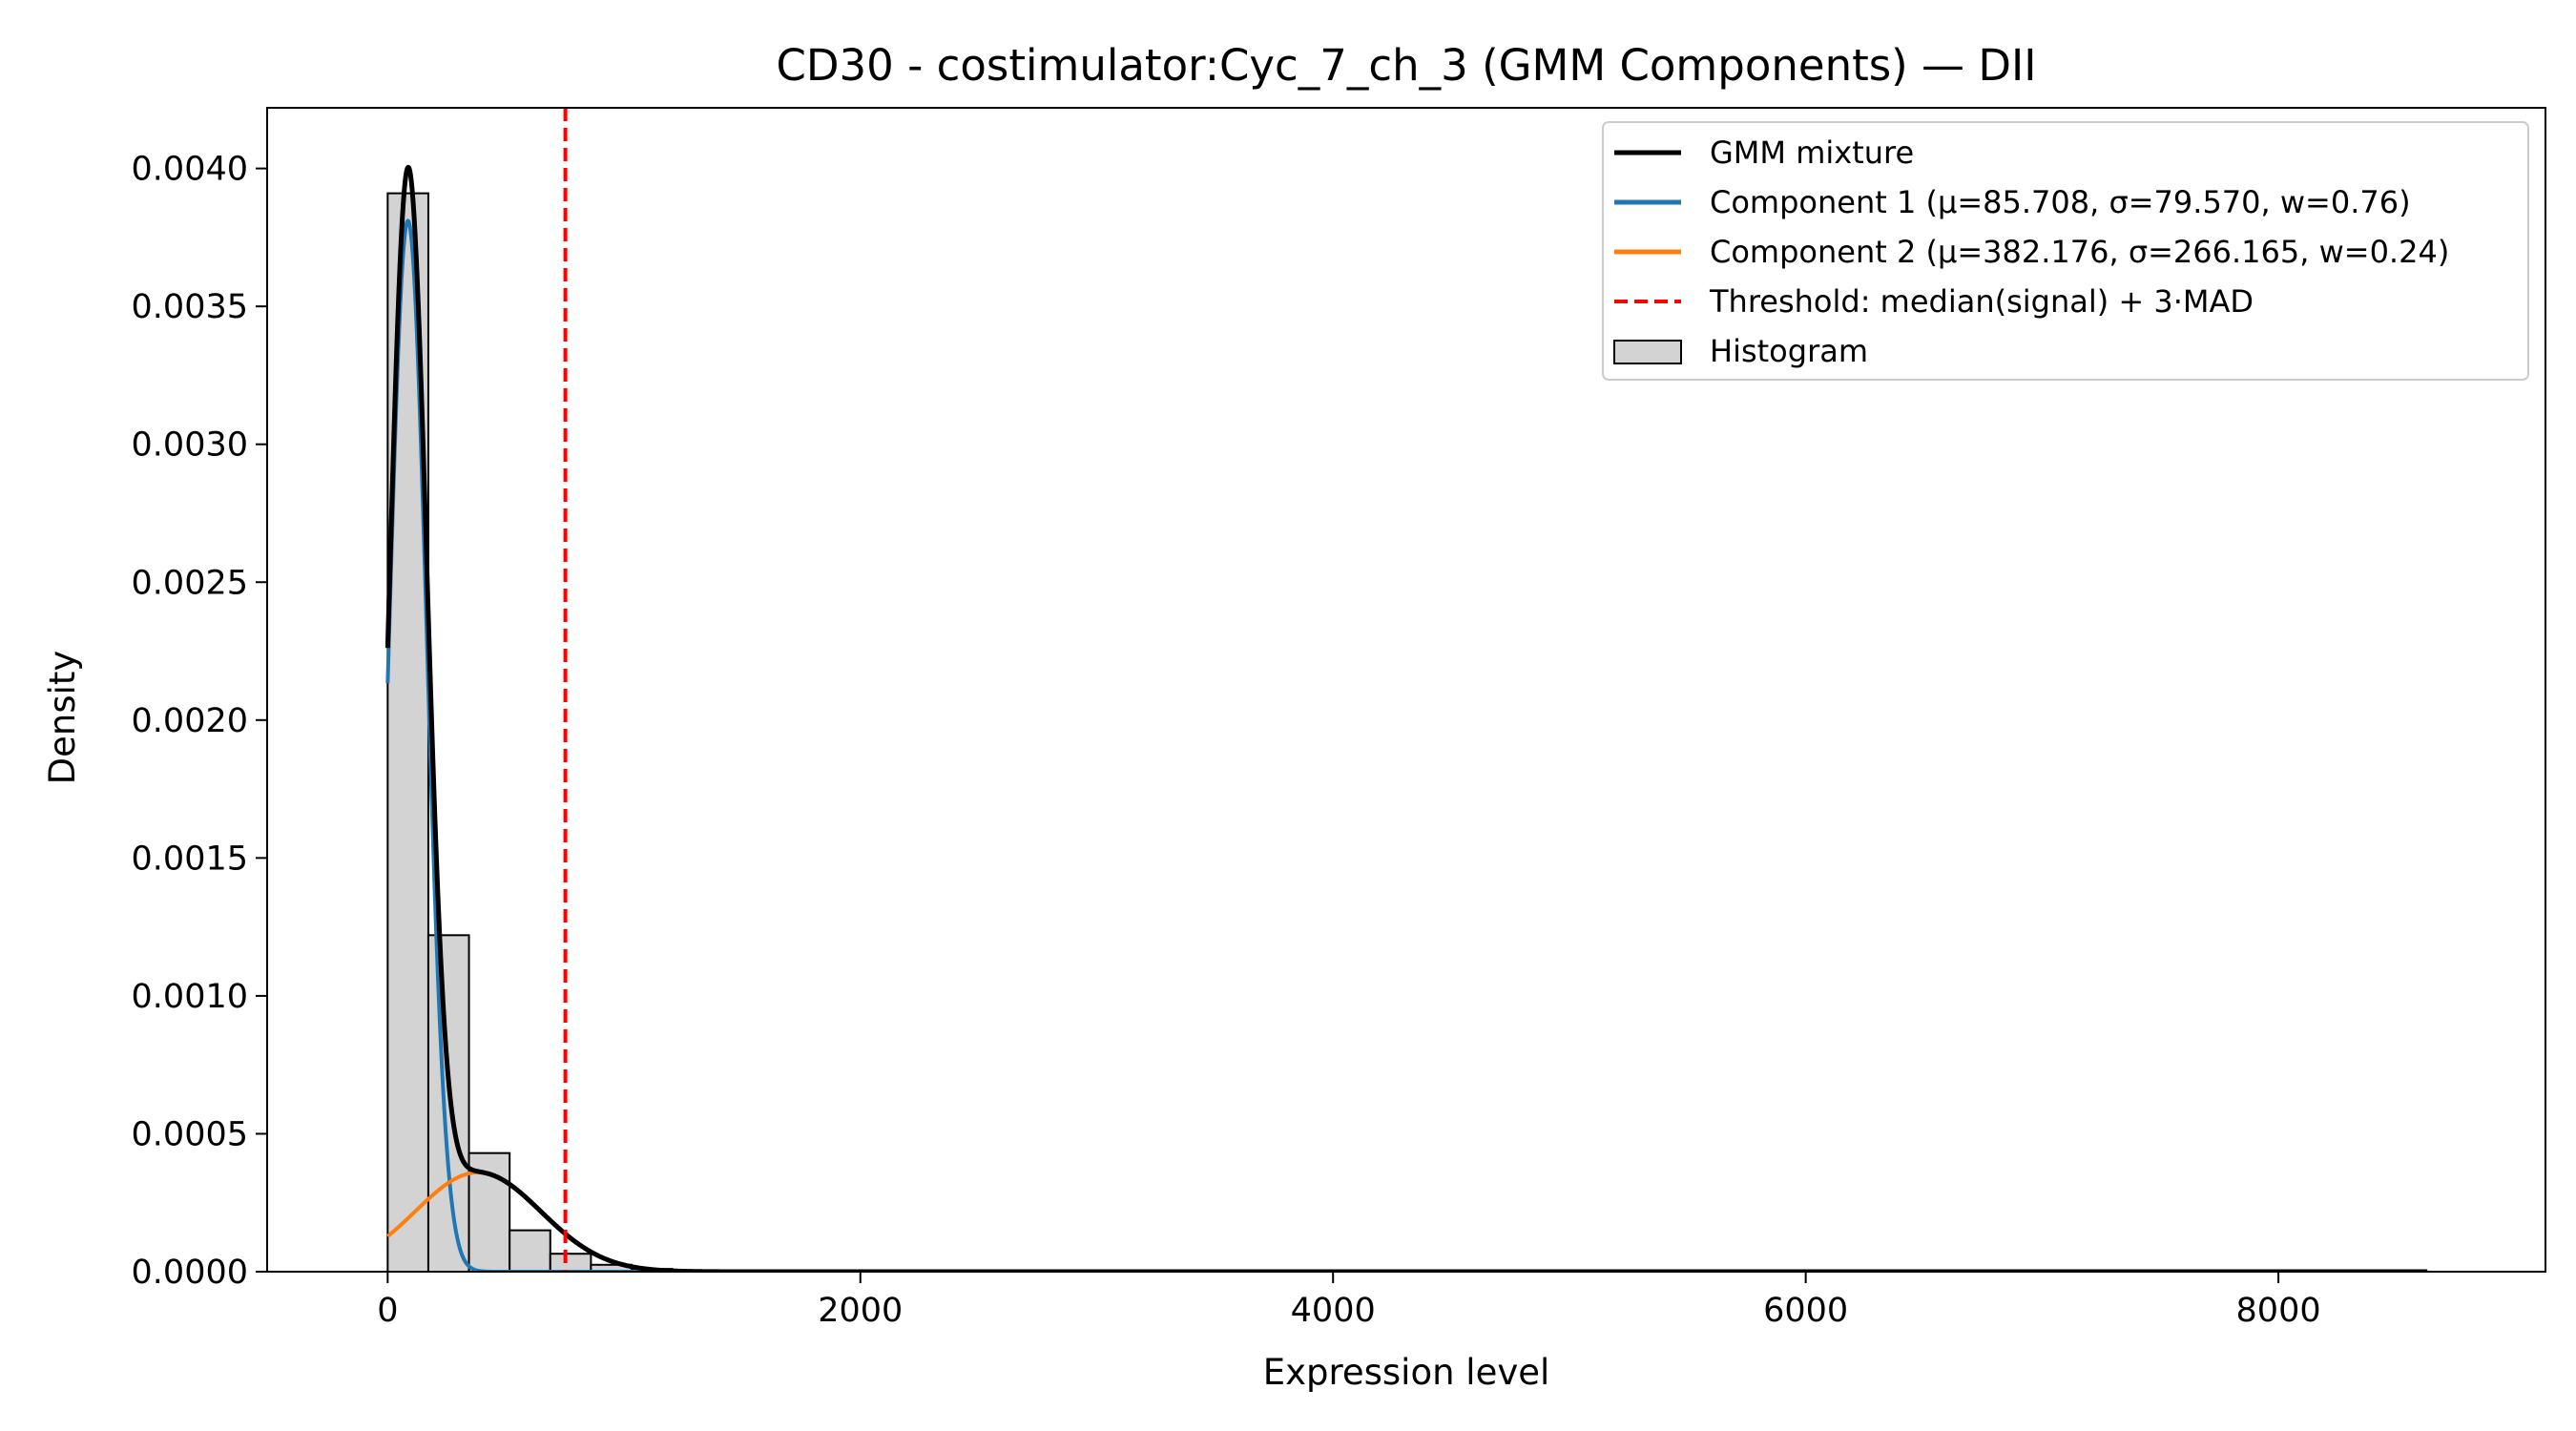  Describe the element at coordinates (190, 307) in the screenshot. I see `y-tick-label: 0.0035` at that location.